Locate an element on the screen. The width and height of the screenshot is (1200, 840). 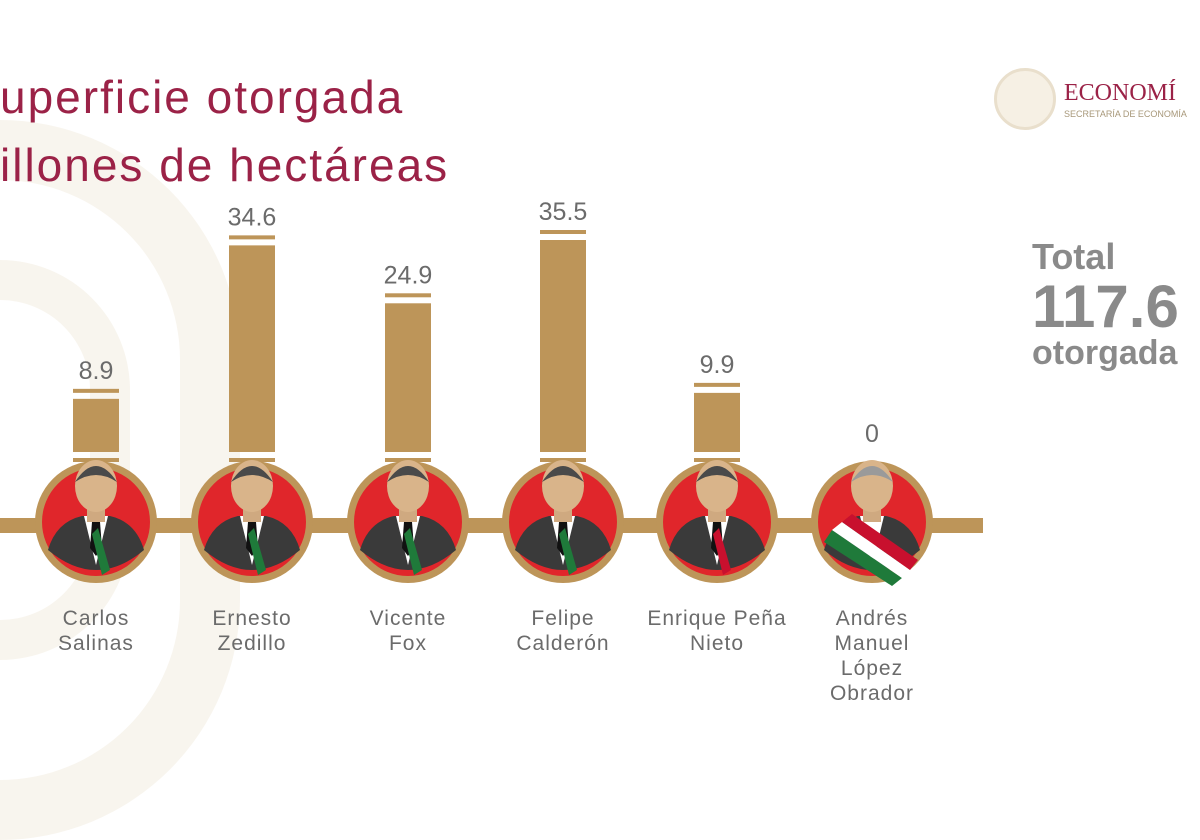
category-label-line: Obrador is located at coordinates (872, 693).